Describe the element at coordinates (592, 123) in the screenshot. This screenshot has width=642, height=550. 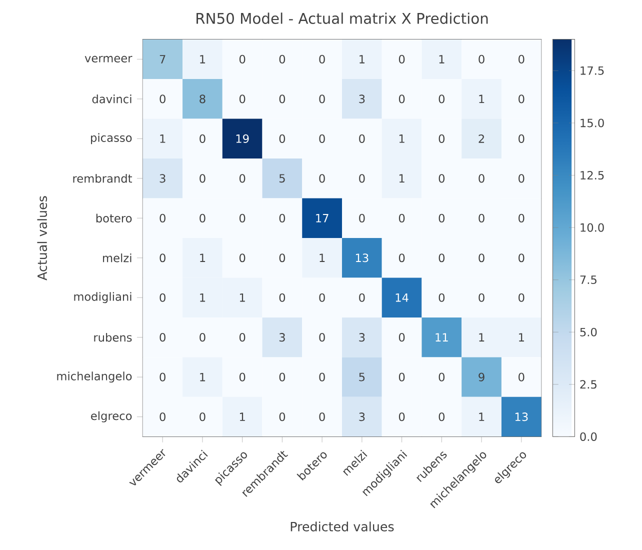
I see `color-bar-label: 15.0` at that location.